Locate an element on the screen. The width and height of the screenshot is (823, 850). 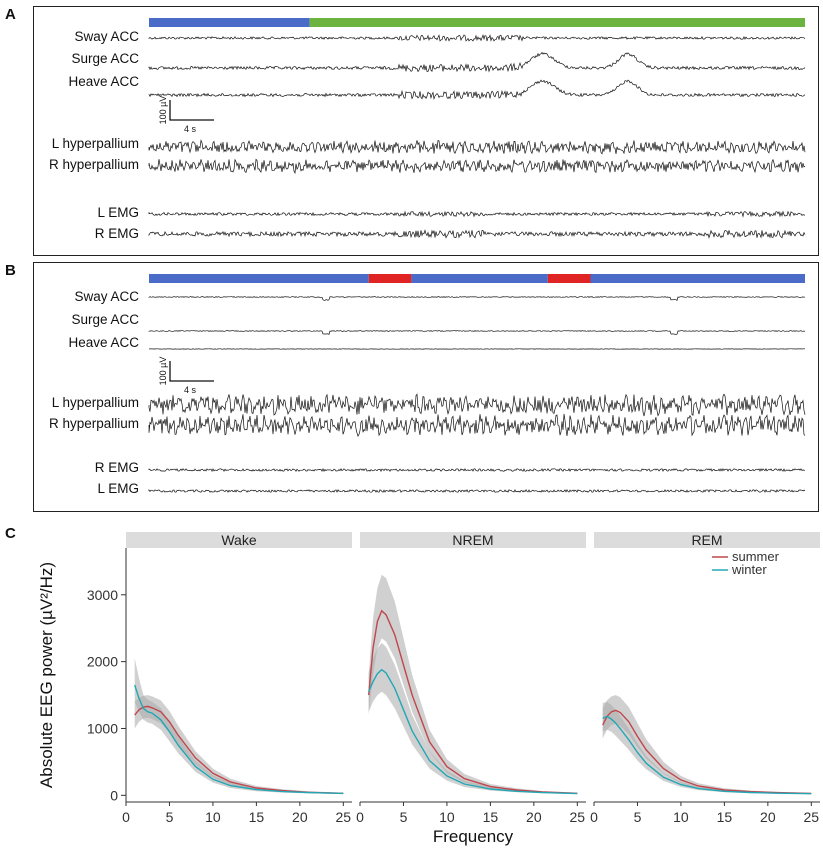
facet-strip-label: NREM is located at coordinates (472, 540).